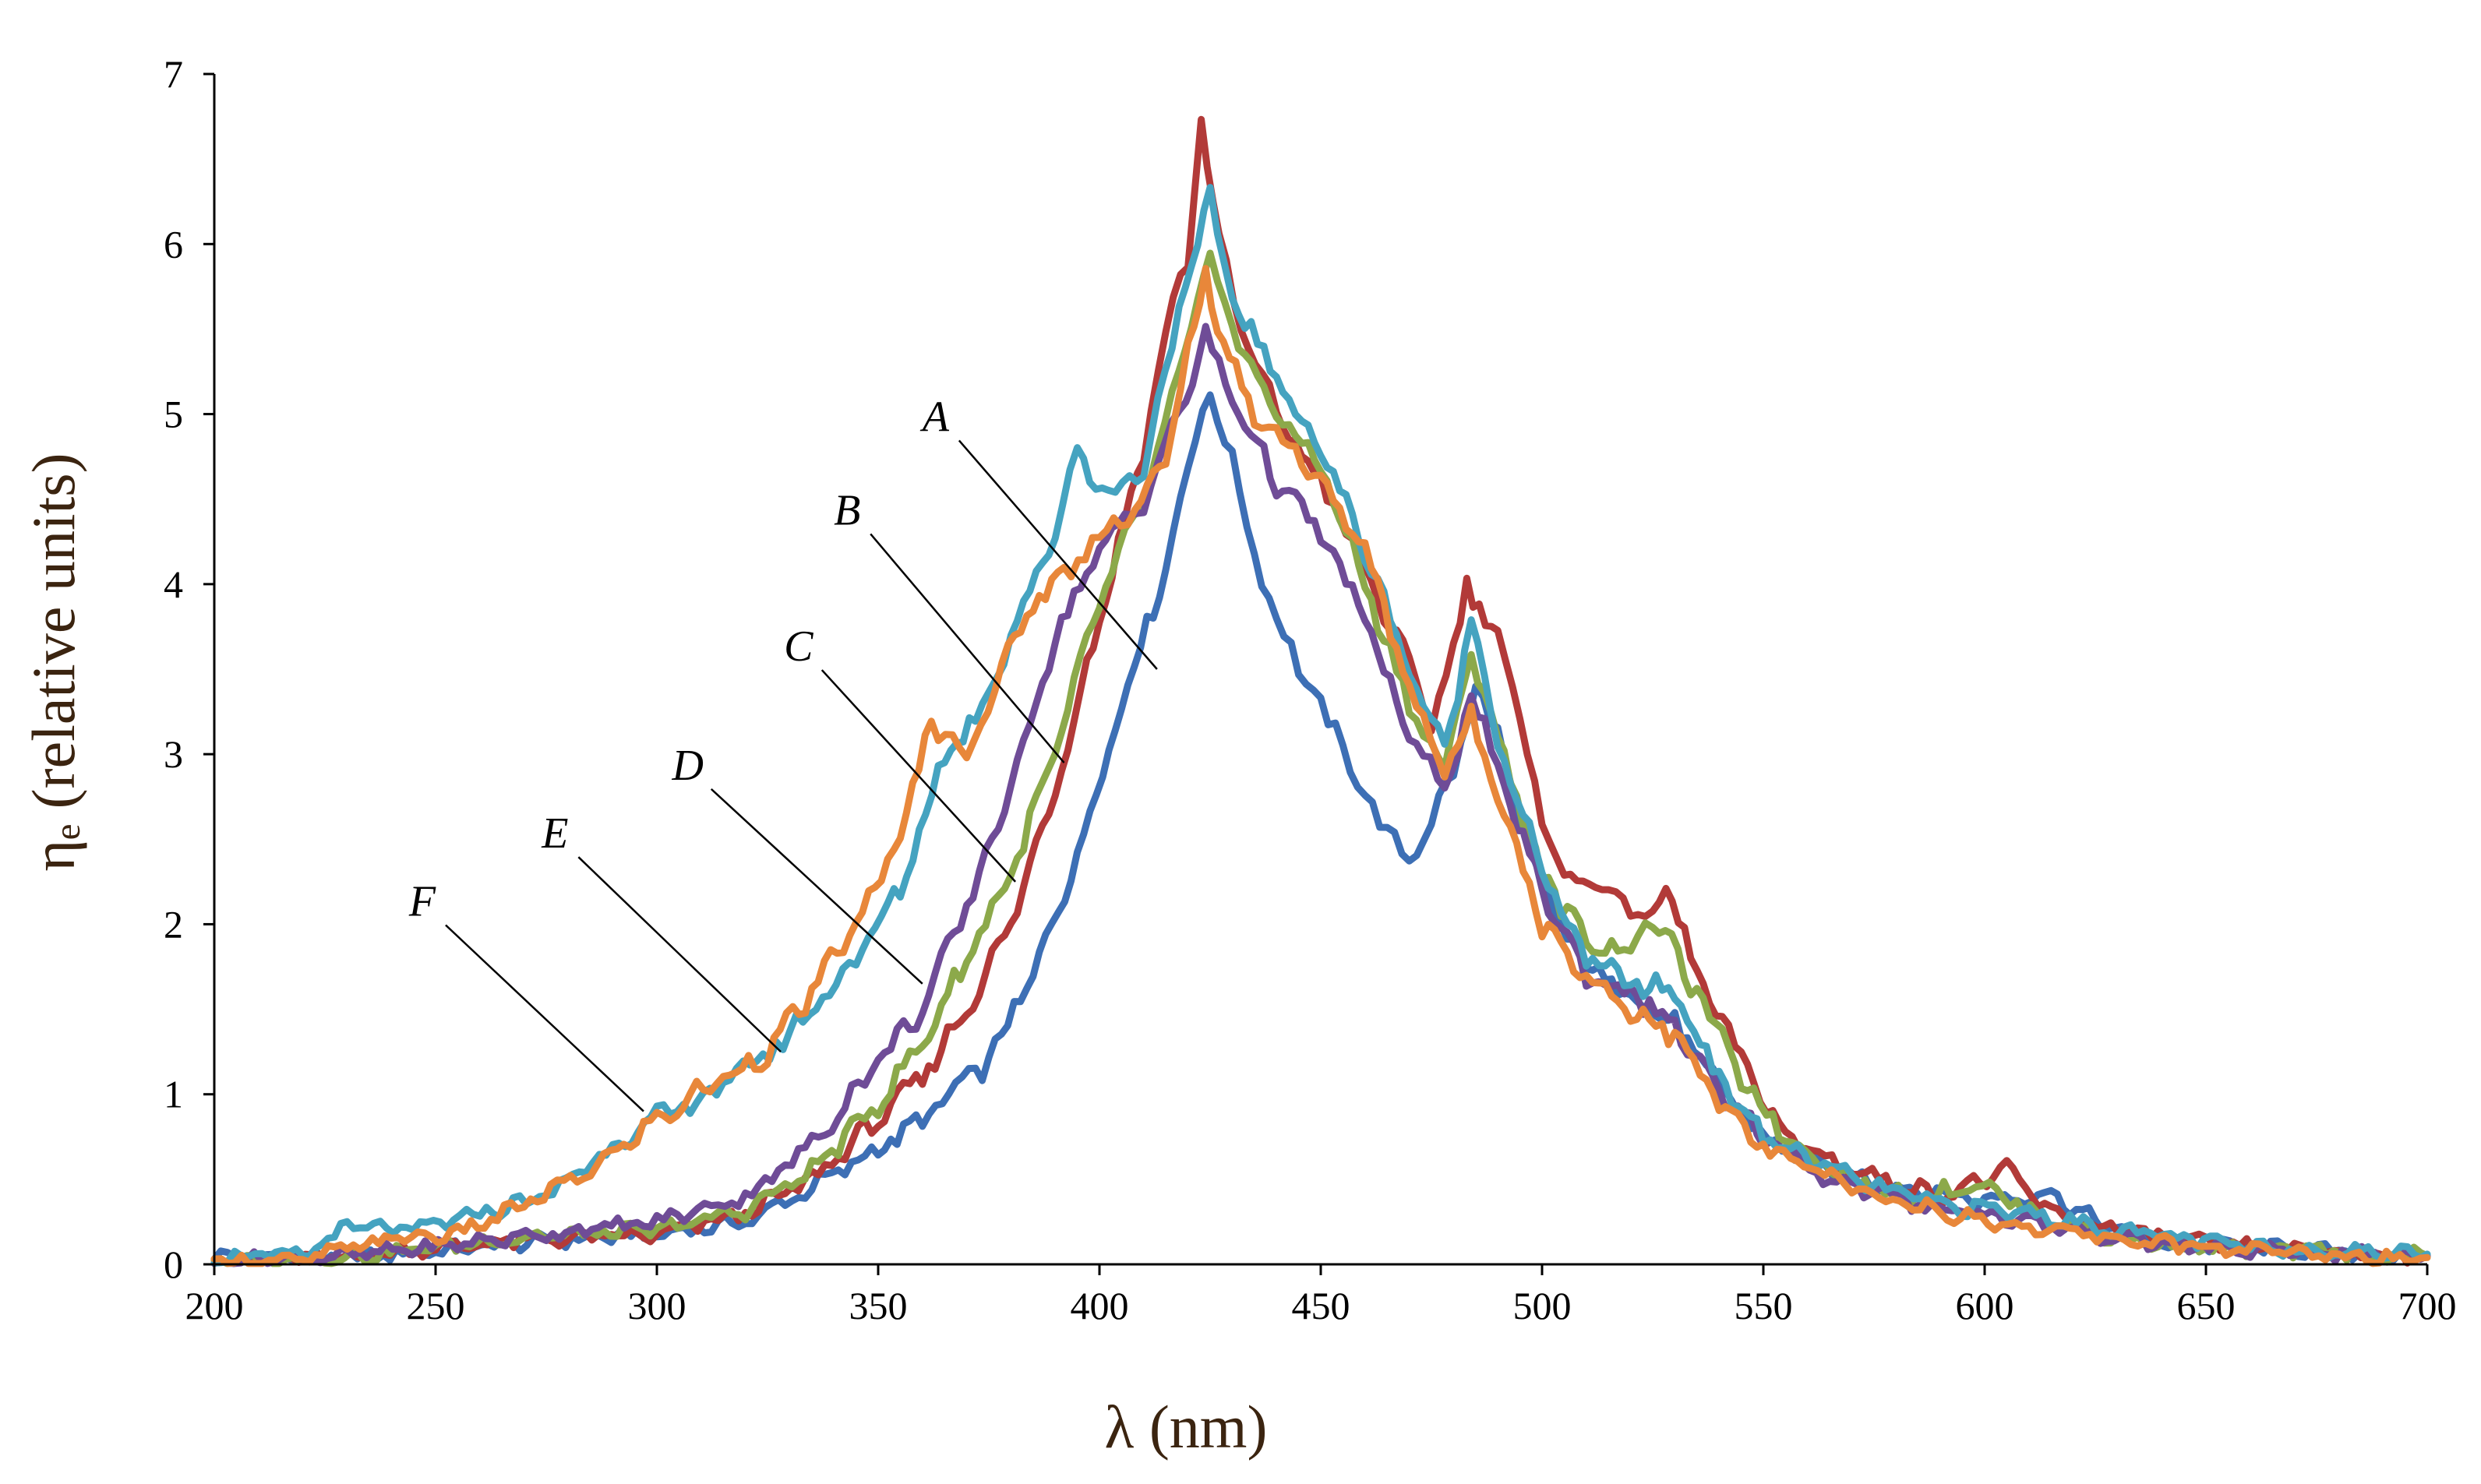 This screenshot has height=1484, width=2481. Describe the element at coordinates (53, 662) in the screenshot. I see `y-axis-title: ηₑ (relative units)` at that location.